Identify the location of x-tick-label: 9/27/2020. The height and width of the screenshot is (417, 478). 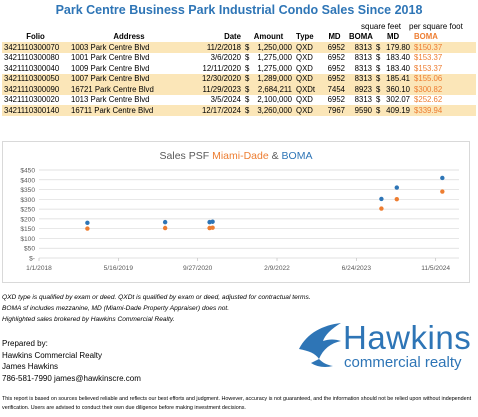
(198, 268).